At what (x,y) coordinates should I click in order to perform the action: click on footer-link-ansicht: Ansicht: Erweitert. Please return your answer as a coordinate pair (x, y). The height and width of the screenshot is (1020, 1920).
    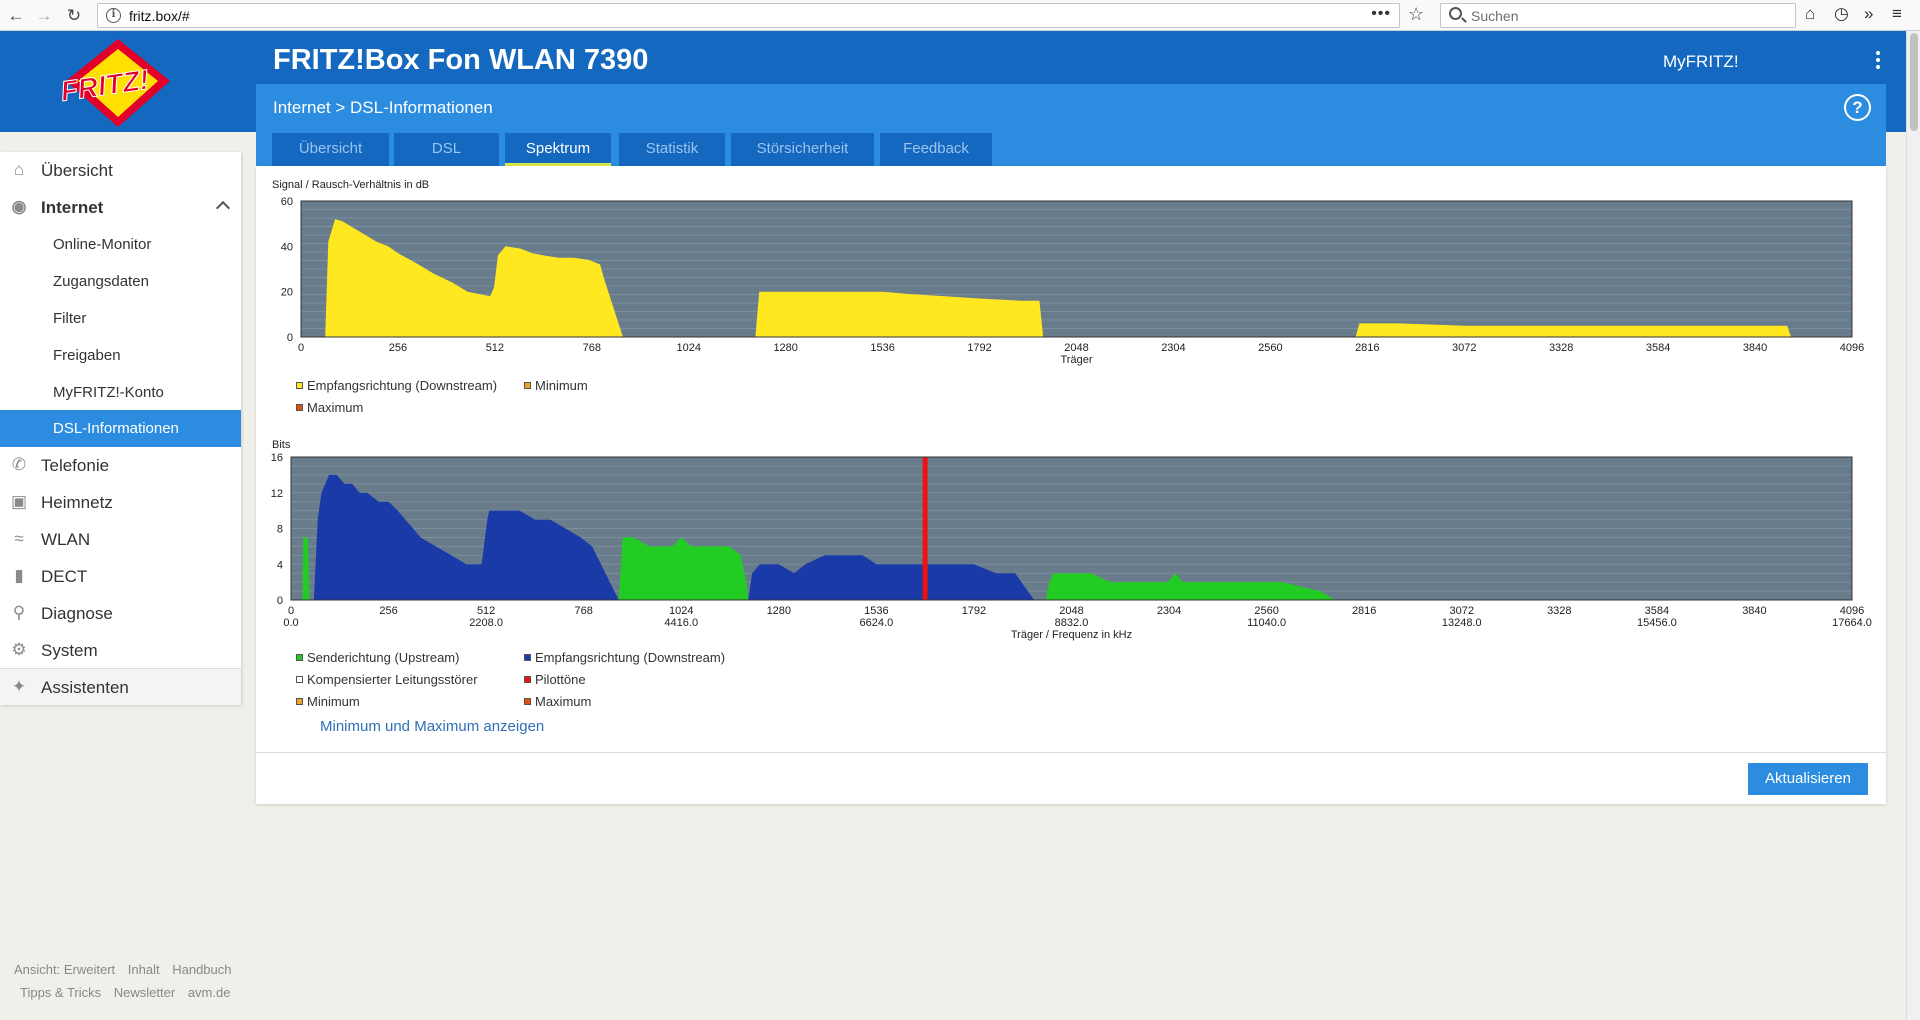
    Looking at the image, I should click on (65, 969).